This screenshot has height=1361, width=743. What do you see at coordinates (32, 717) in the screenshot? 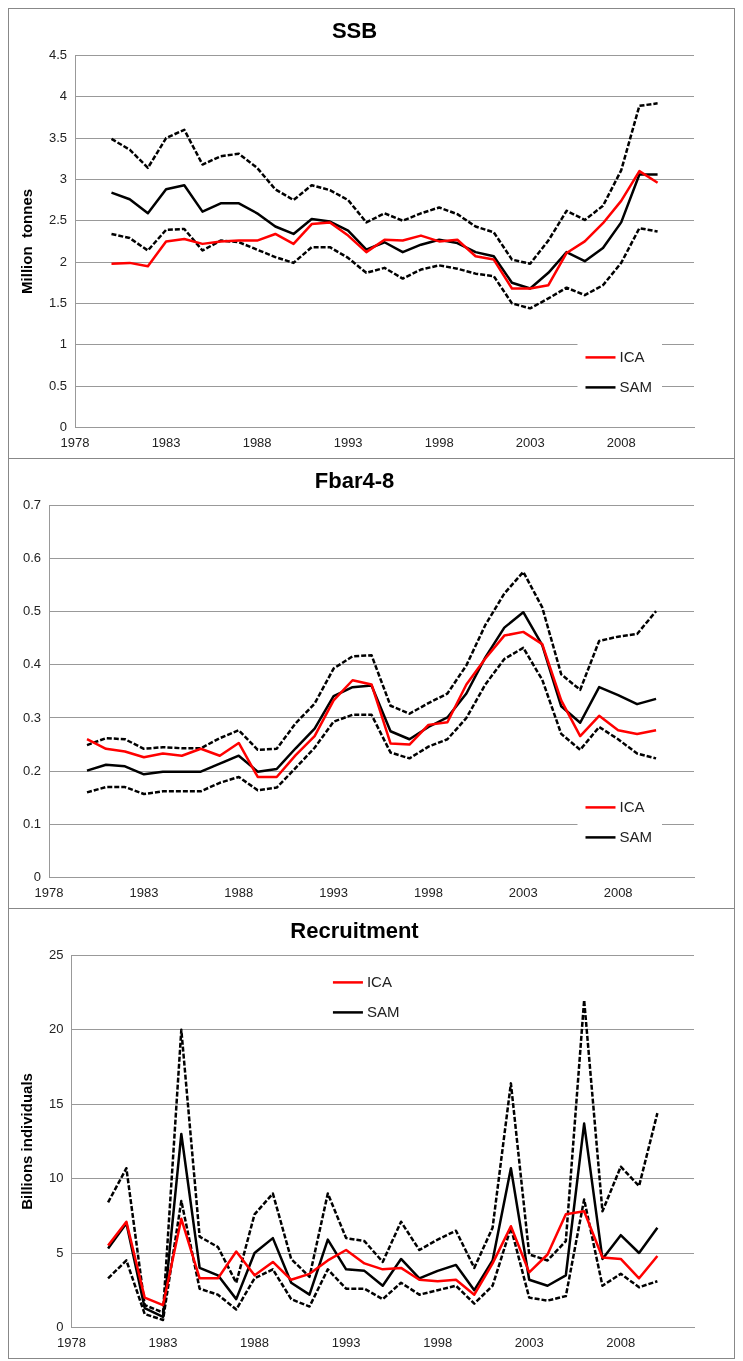
I see `y-tick-label: 0.3` at bounding box center [32, 717].